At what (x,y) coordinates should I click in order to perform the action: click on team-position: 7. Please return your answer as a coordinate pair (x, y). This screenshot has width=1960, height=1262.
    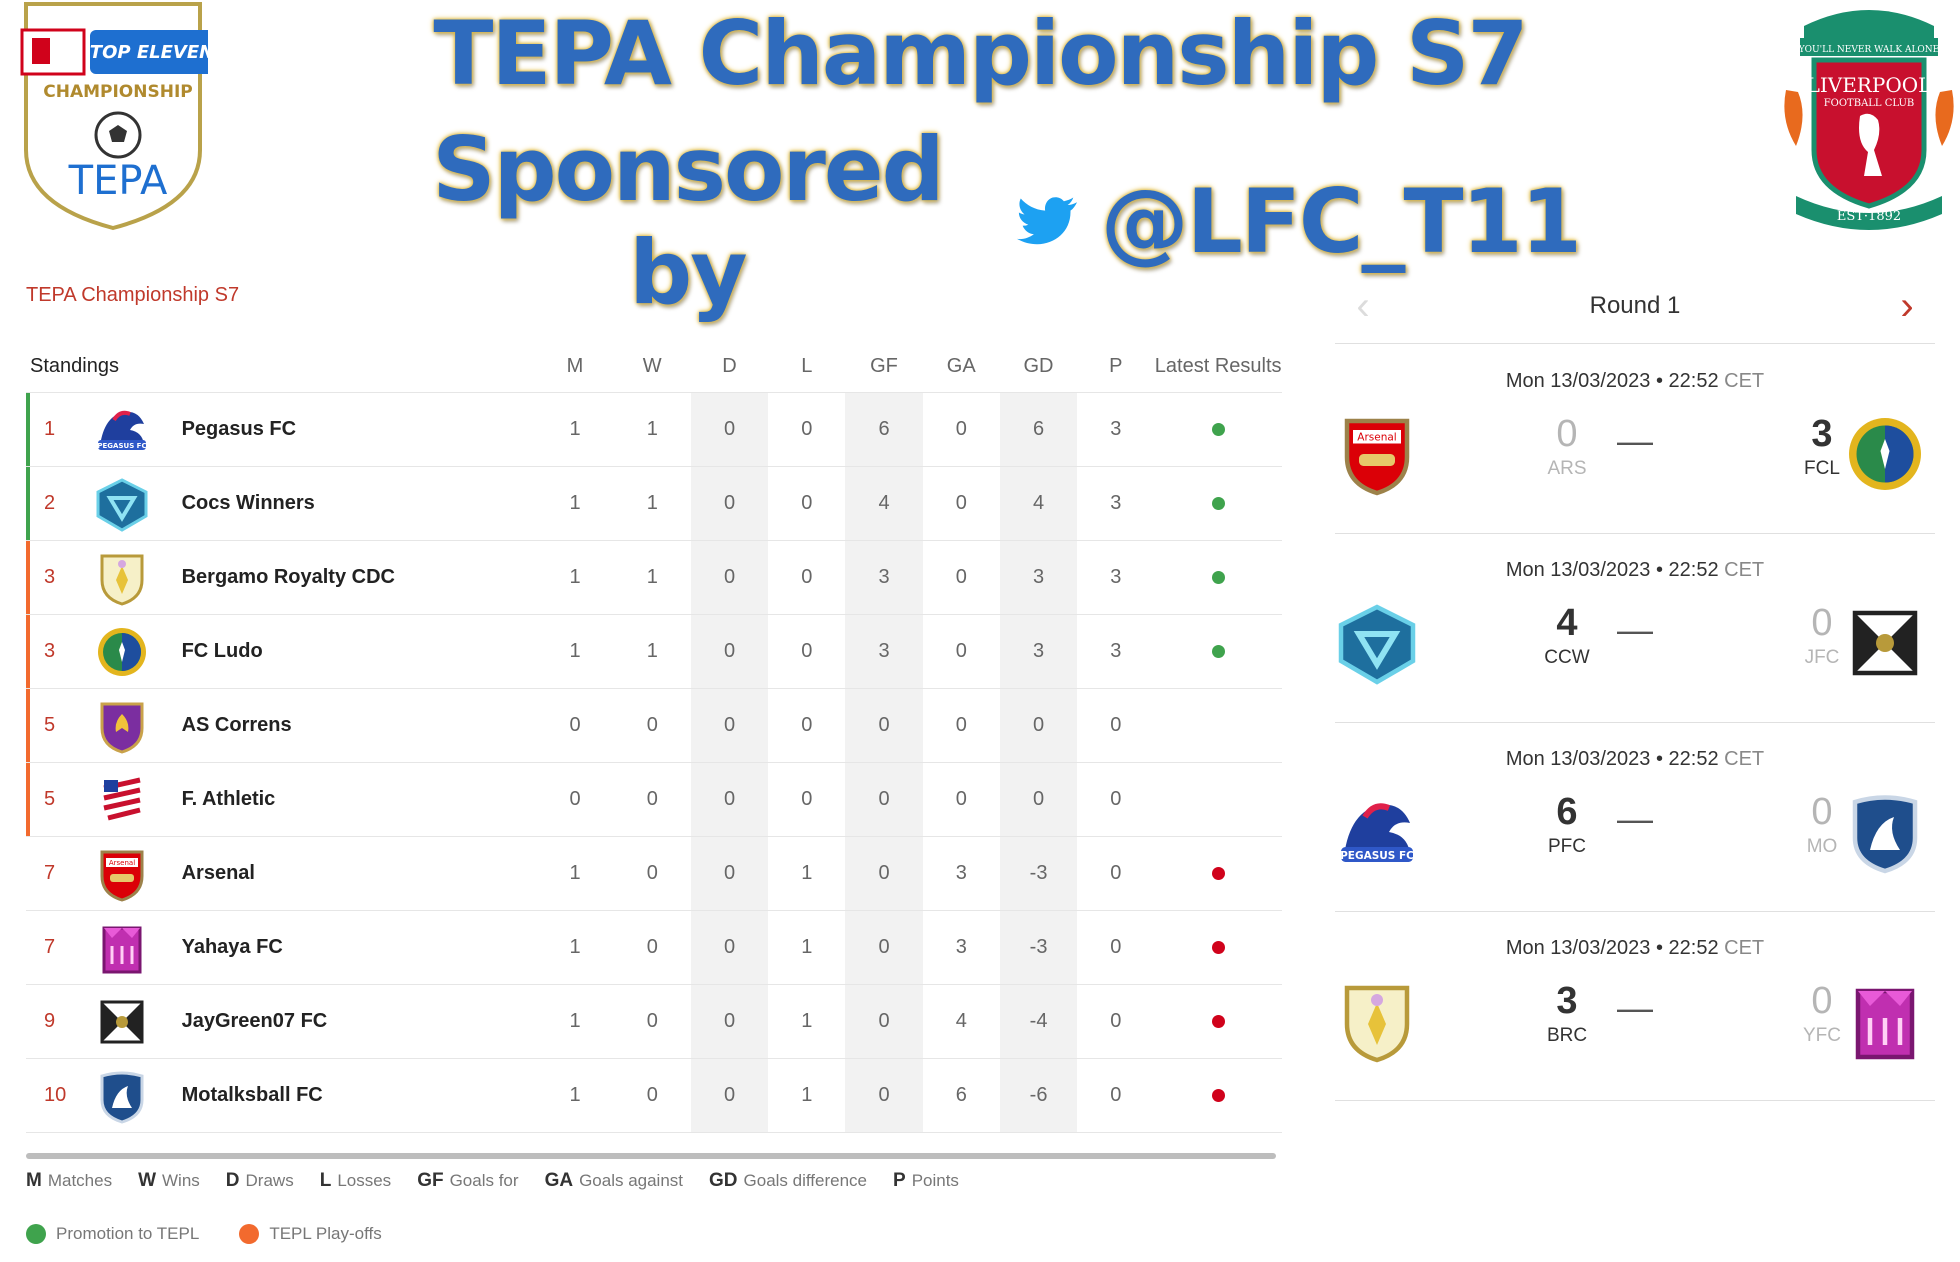
    Looking at the image, I should click on (50, 873).